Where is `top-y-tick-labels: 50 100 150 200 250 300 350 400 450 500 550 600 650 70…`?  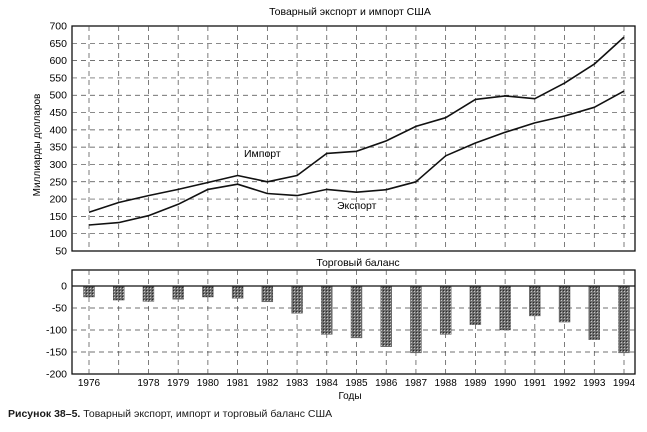 top-y-tick-labels: 50 100 150 200 250 300 350 400 450 500 550 600 650 70… is located at coordinates (58, 139).